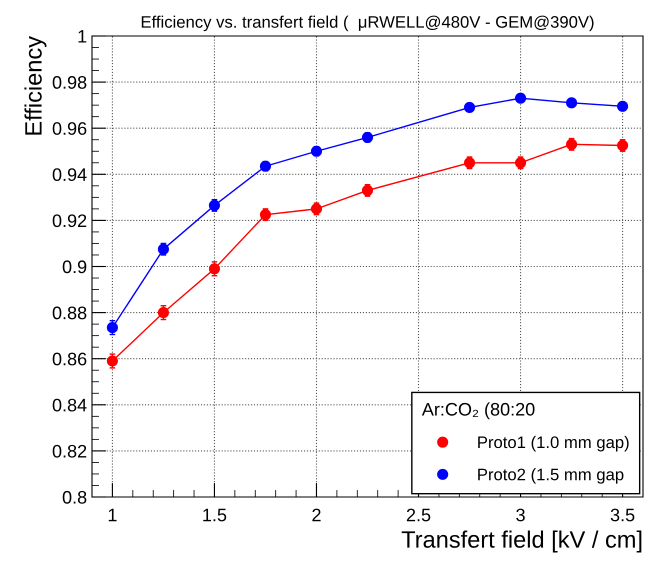 This screenshot has height=563, width=654. I want to click on y-tick-label: 0.94, so click(69, 175).